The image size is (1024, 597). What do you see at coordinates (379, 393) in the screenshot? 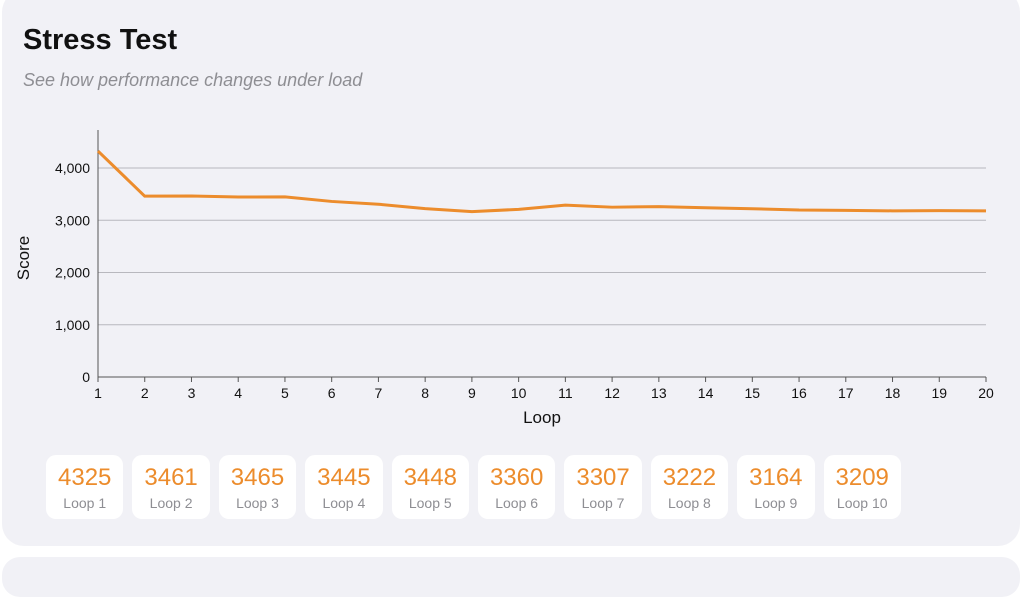
I see `x-tick-label: 7` at bounding box center [379, 393].